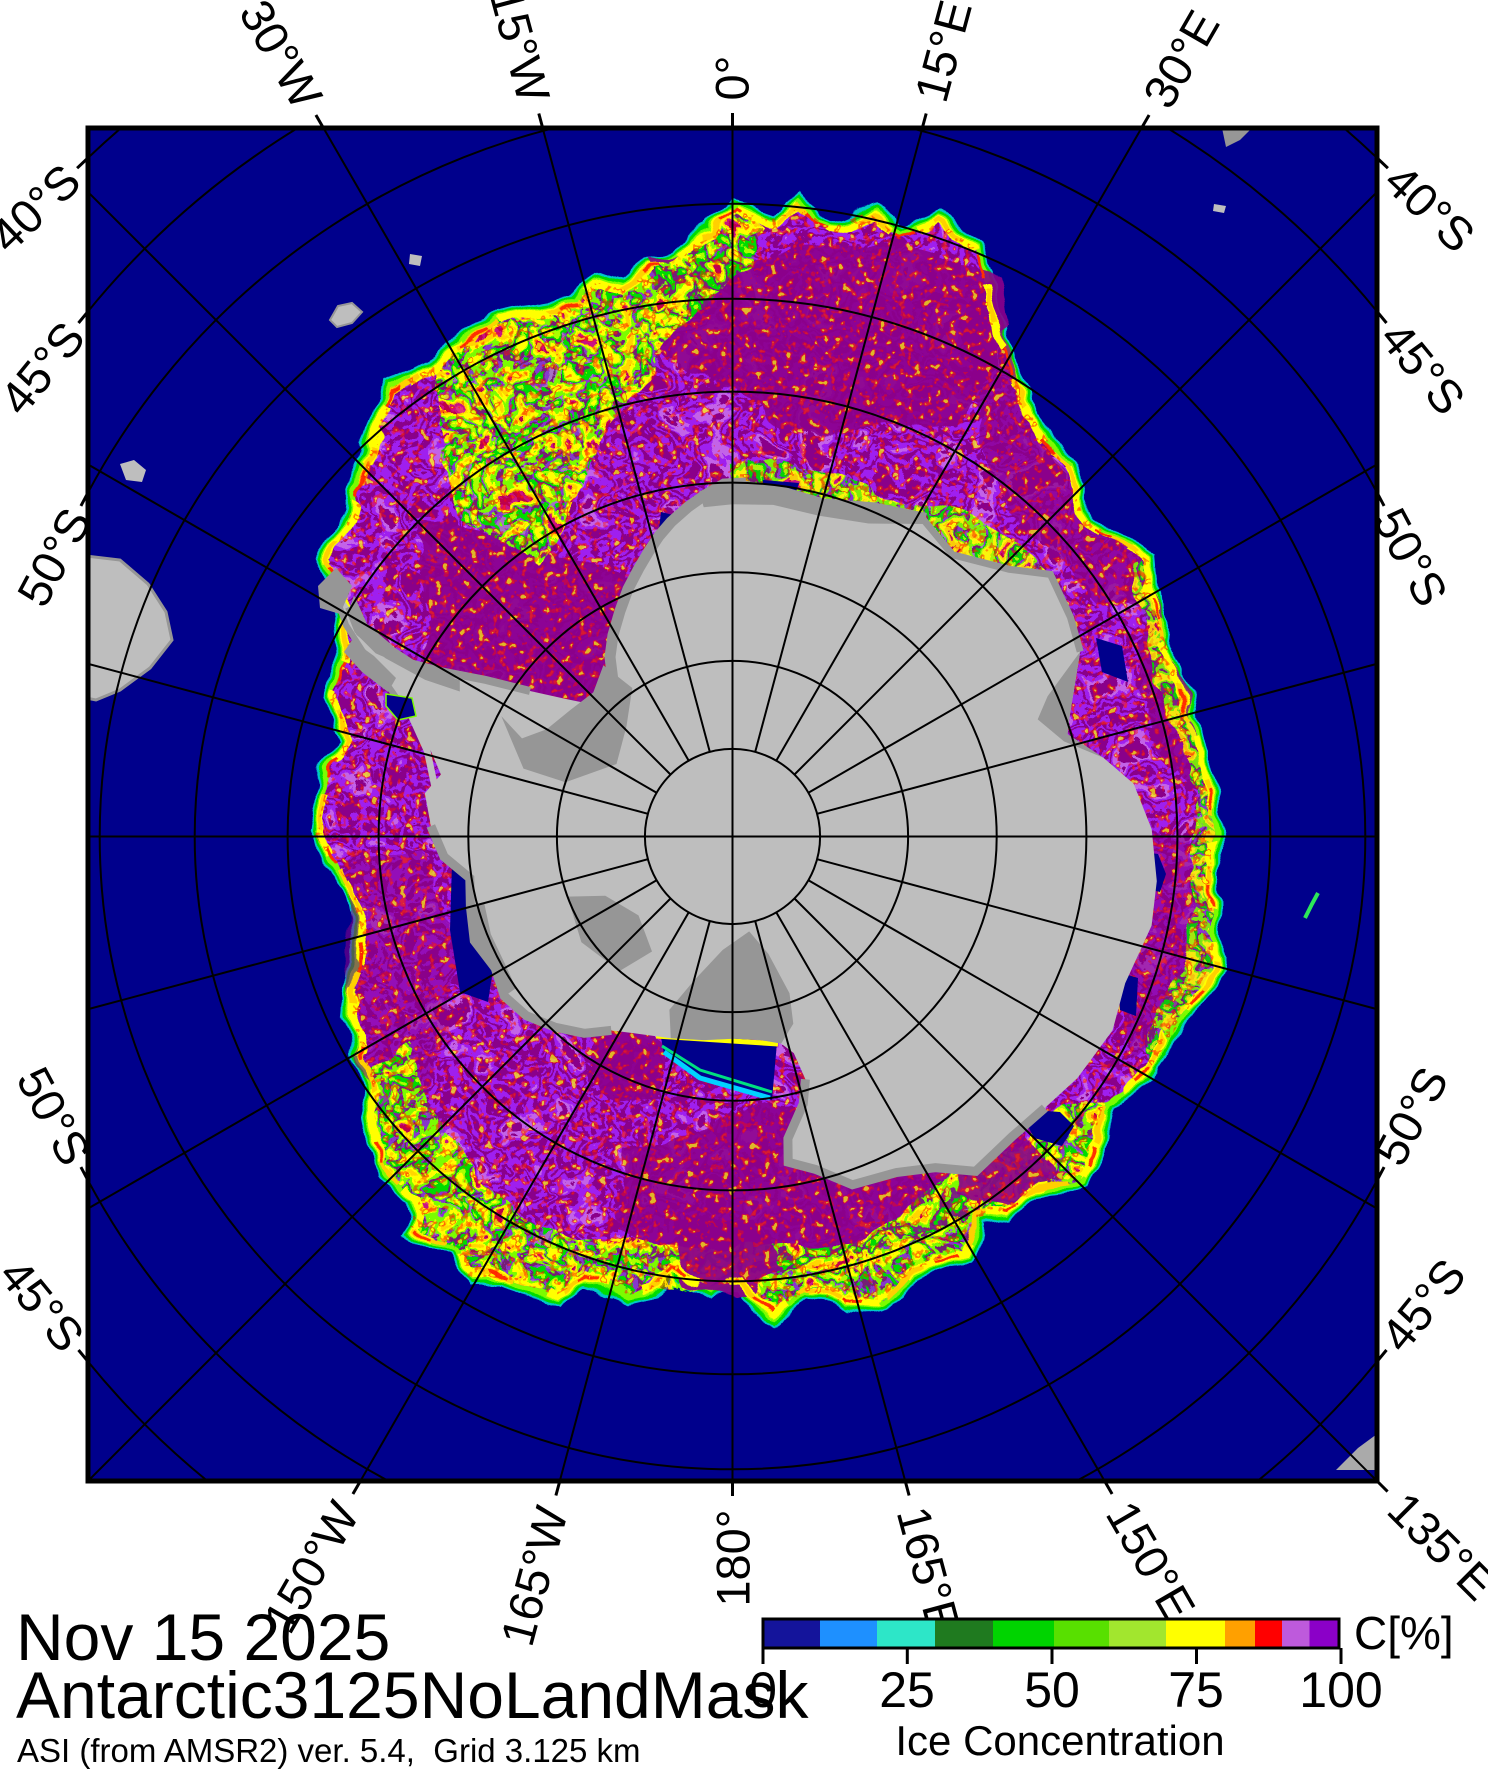  What do you see at coordinates (763, 1690) in the screenshot?
I see `svg-text: 0` at bounding box center [763, 1690].